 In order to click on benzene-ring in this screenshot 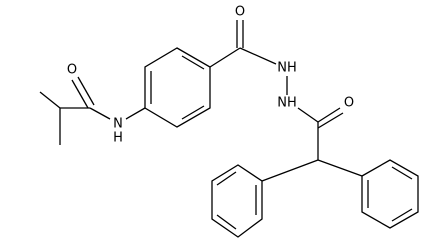, I will do `click(177, 87)`.